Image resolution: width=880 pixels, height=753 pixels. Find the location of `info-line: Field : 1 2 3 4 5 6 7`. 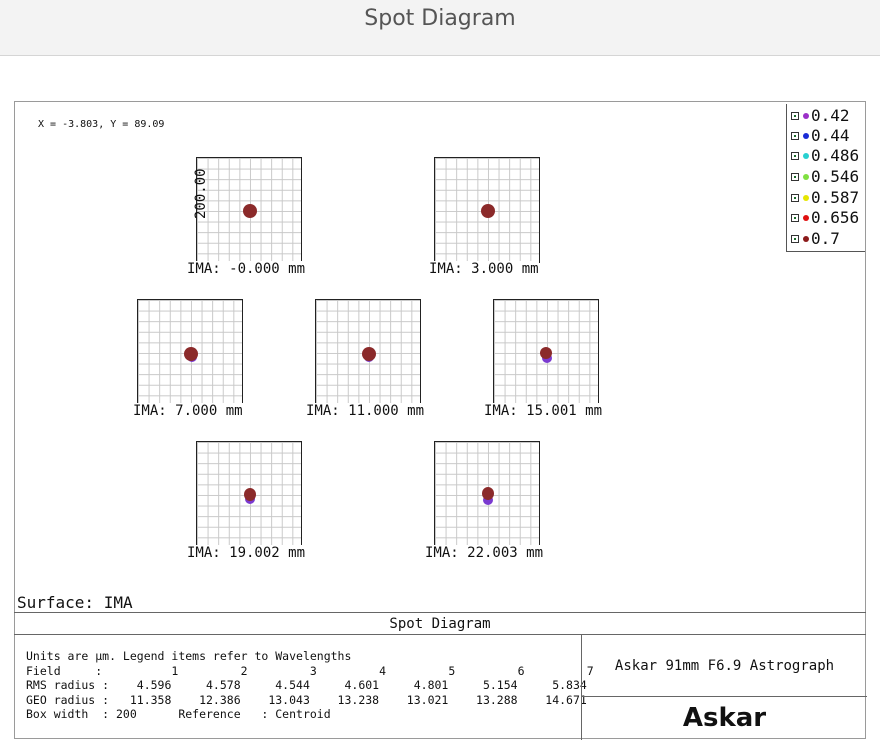

info-line: Field : 1 2 3 4 5 6 7 is located at coordinates (310, 670).